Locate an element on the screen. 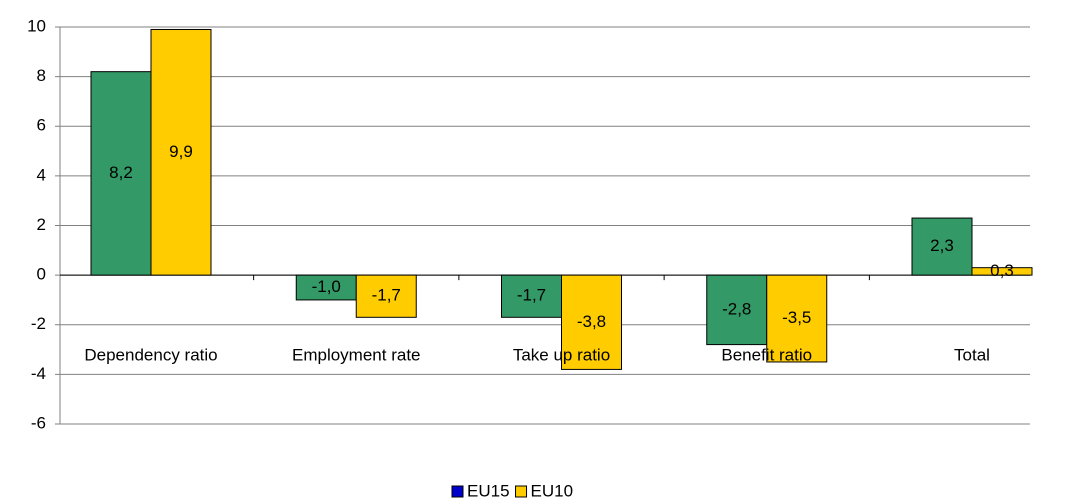 This screenshot has height=501, width=1067. x-tick-label: Take up ratio is located at coordinates (561, 354).